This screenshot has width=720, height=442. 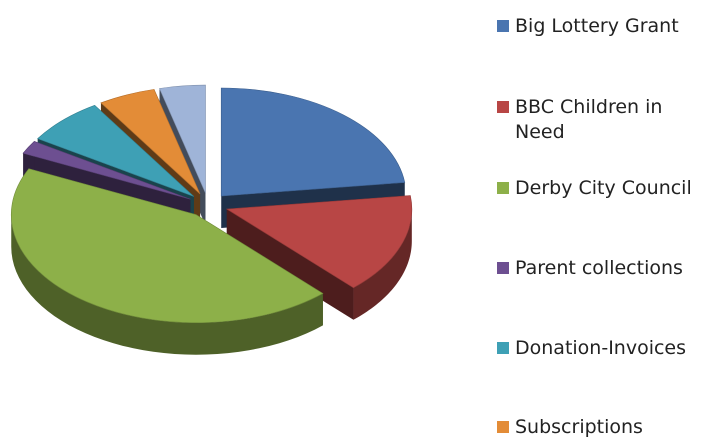 I want to click on legend-label: Big Lottery Grant, so click(x=597, y=26).